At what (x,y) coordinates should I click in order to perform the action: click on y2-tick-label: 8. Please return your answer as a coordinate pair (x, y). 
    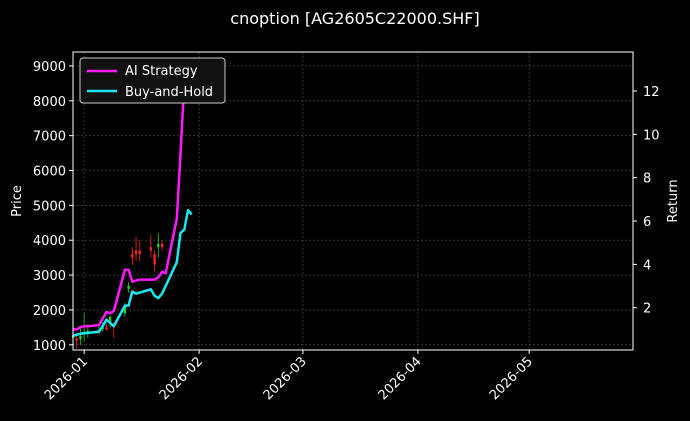
    Looking at the image, I should click on (647, 179).